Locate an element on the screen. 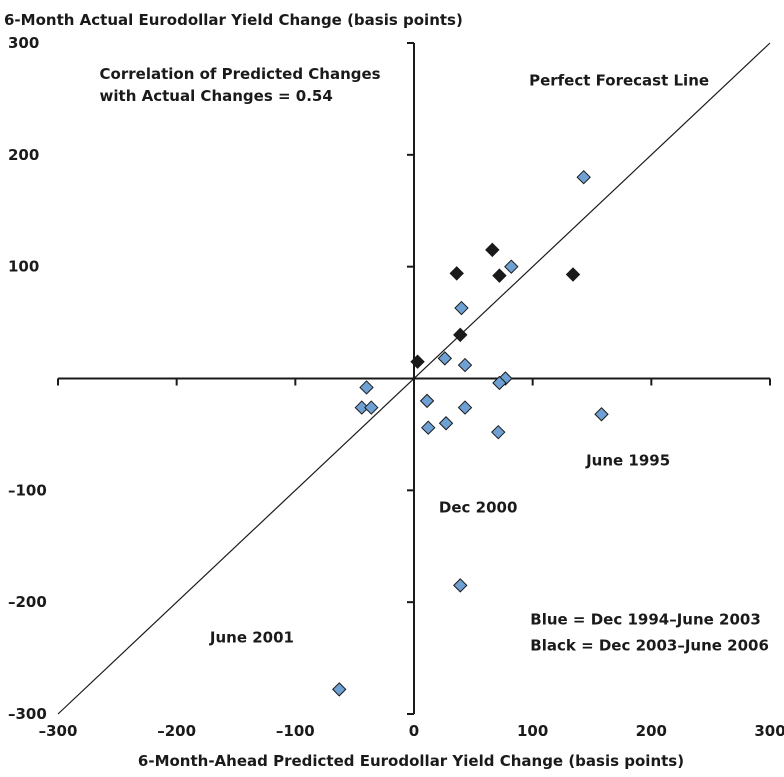 The height and width of the screenshot is (777, 784). chart-annotation: with Actual Changes = 0.54 is located at coordinates (216, 96).